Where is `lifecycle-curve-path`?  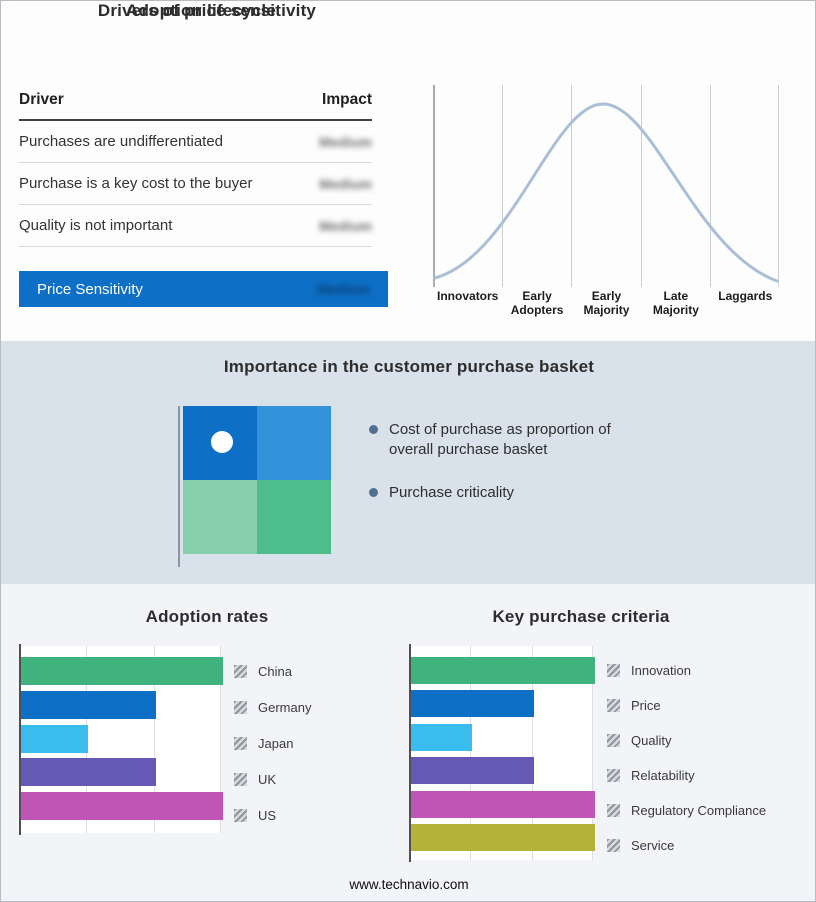
lifecycle-curve-path is located at coordinates (606, 192).